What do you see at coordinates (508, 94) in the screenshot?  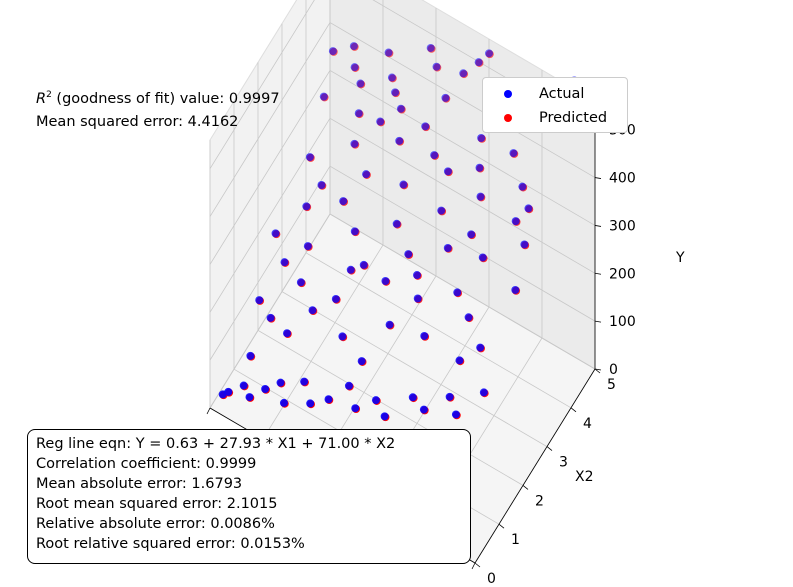 I see `legend-marker-actual` at bounding box center [508, 94].